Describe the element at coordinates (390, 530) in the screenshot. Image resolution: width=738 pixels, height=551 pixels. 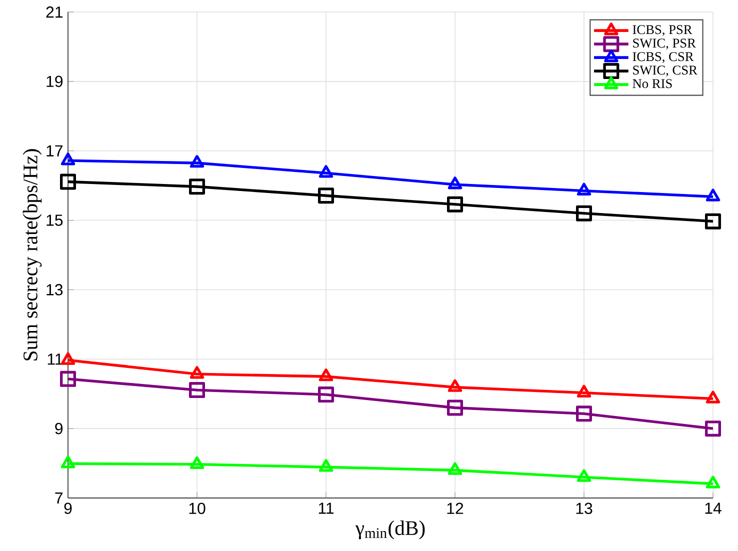
I see `x-axis-title: γ$_{min}$(dB)` at that location.